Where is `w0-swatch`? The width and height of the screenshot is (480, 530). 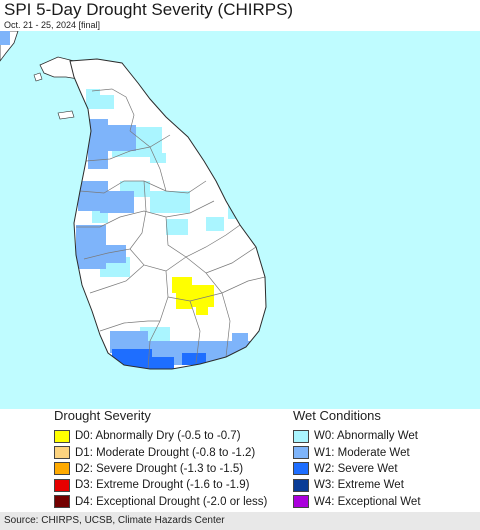
w0-swatch is located at coordinates (301, 436).